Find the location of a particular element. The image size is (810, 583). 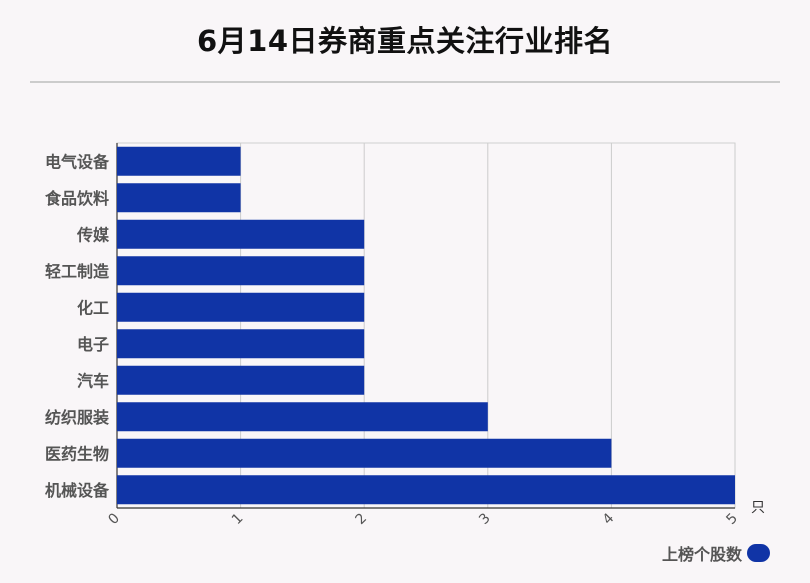

category-label-7: 纺织服装 is located at coordinates (77, 417).